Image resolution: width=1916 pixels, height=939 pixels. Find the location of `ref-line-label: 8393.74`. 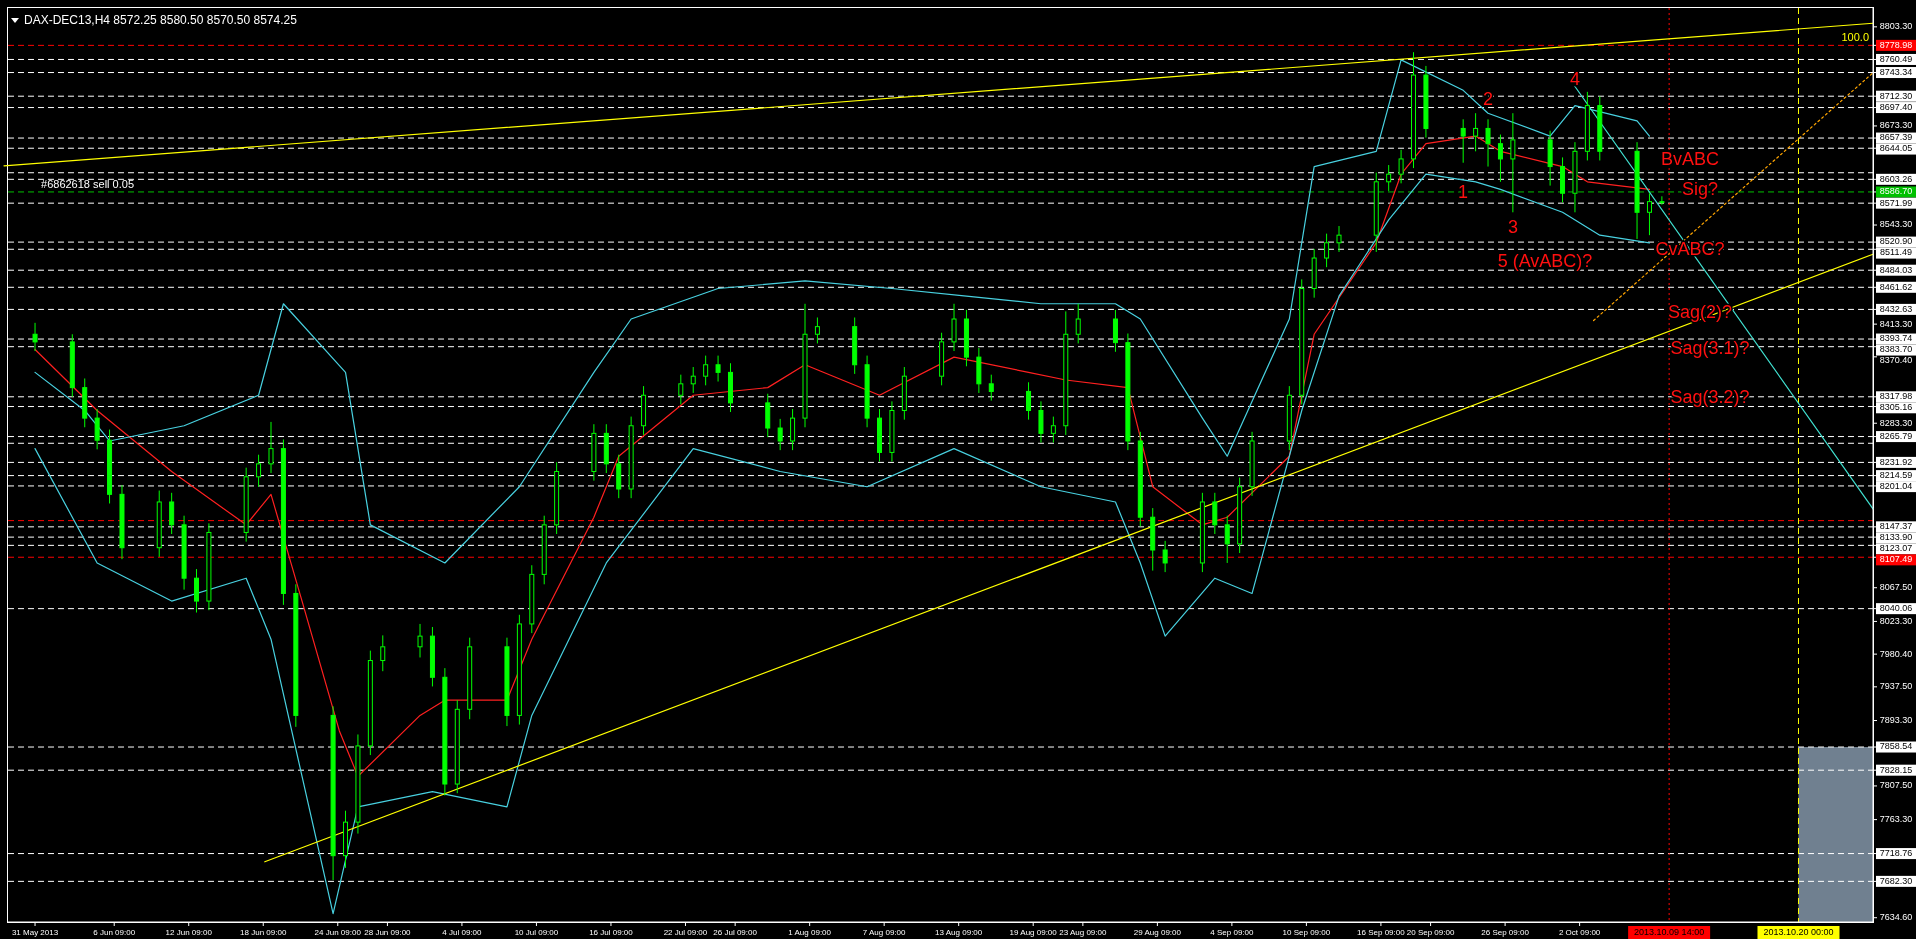

ref-line-label: 8393.74 is located at coordinates (1896, 338).